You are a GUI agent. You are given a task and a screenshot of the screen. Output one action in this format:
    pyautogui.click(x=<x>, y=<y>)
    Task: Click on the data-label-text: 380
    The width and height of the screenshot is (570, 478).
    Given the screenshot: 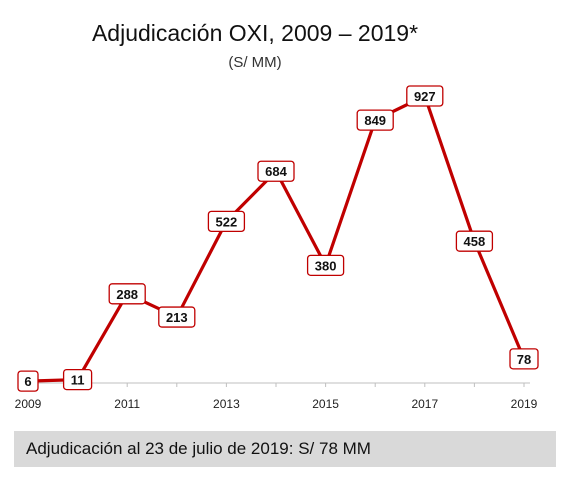 What is the action you would take?
    pyautogui.click(x=326, y=265)
    